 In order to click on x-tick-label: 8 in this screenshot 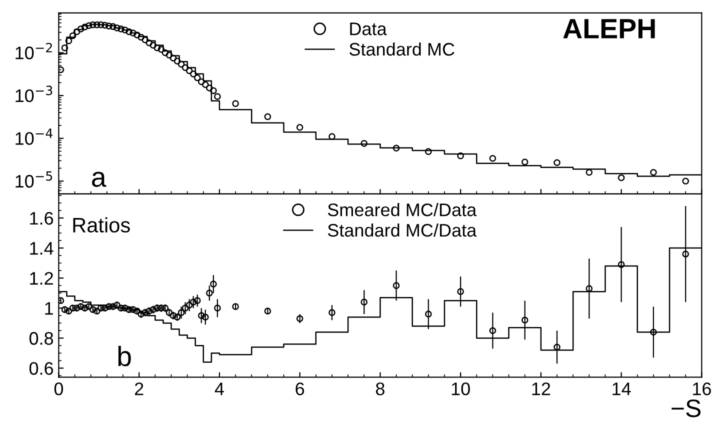, I will do `click(380, 389)`.